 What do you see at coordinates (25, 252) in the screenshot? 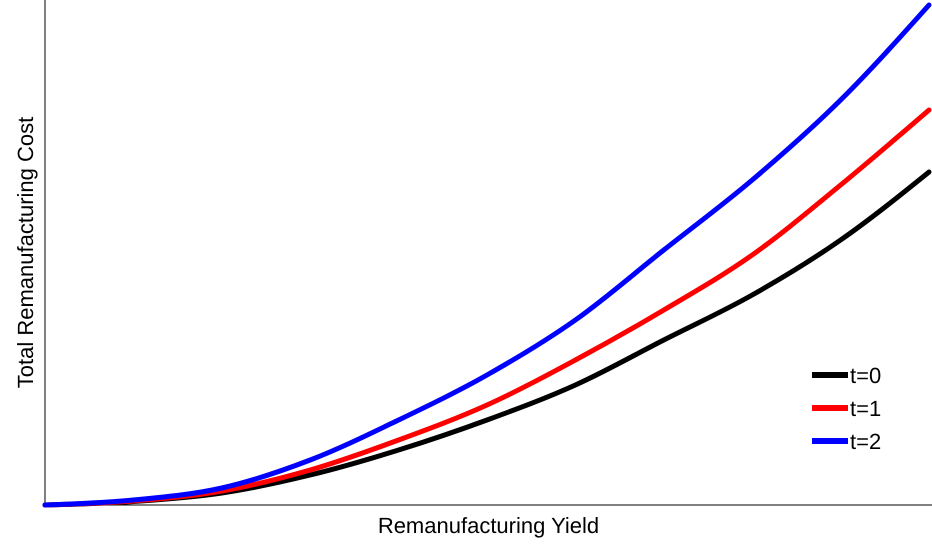
I see `y-axis-title: Total Remanufacturing Cost` at bounding box center [25, 252].